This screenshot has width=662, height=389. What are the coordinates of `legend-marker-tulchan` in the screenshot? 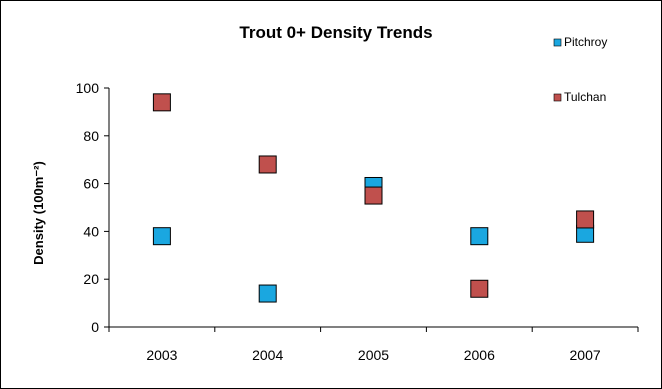 It's located at (557, 97).